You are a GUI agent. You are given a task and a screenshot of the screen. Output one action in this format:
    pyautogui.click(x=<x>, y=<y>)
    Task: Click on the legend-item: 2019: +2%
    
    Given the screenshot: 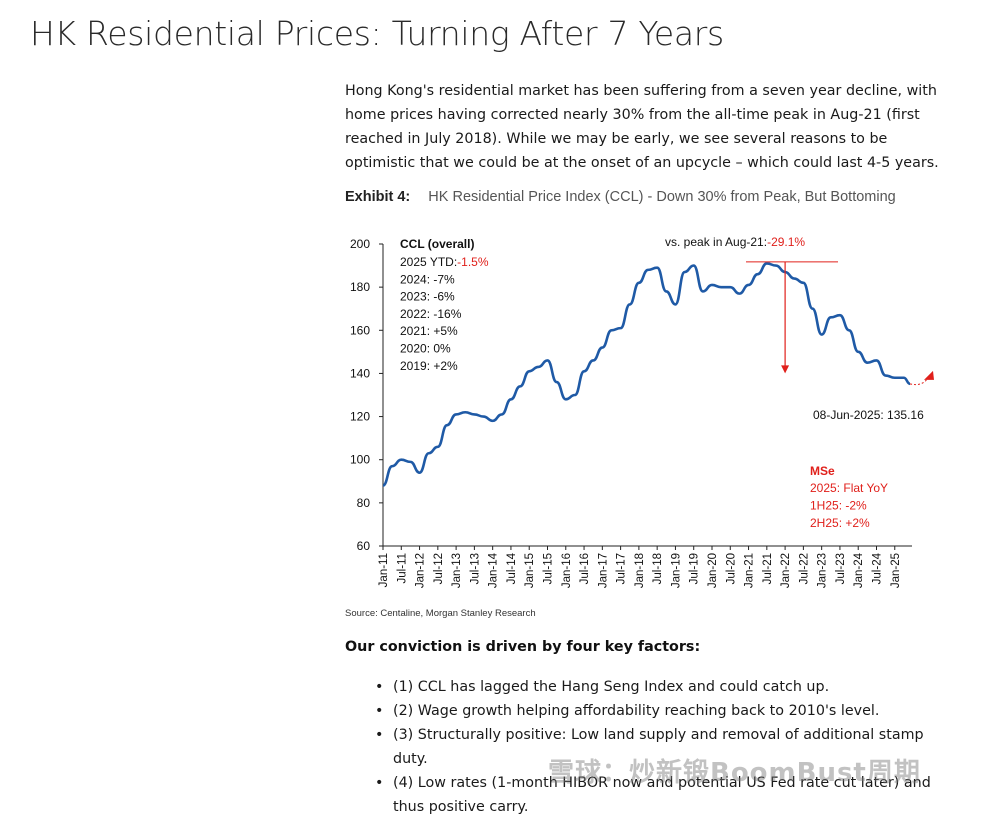 What is the action you would take?
    pyautogui.click(x=429, y=366)
    